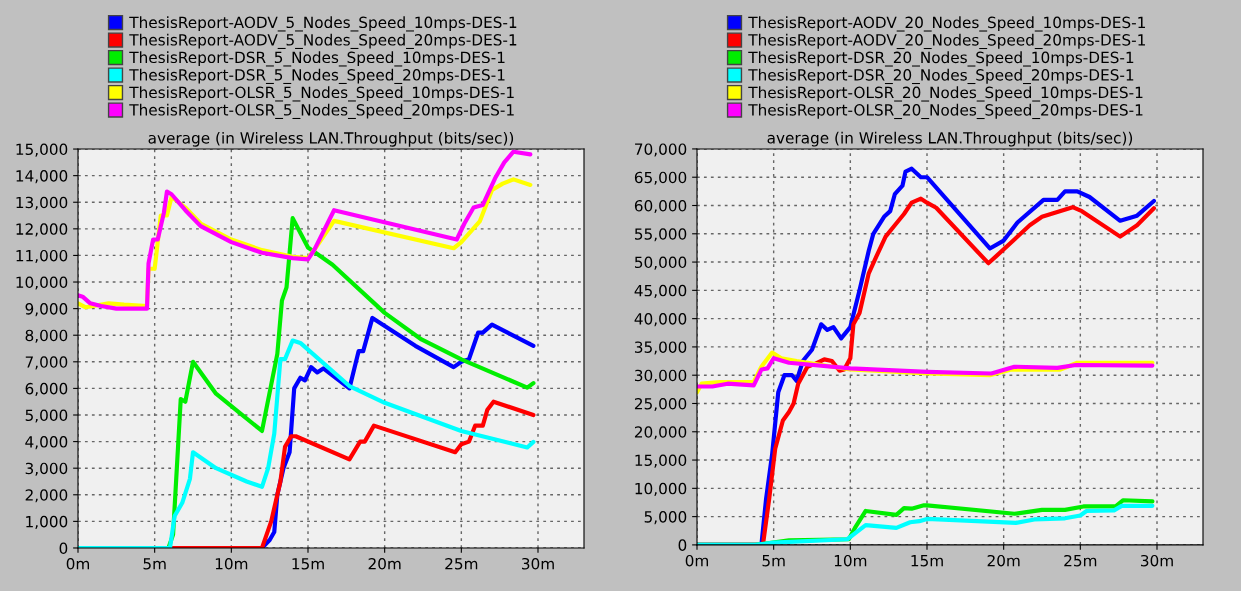  Describe the element at coordinates (323, 41) in the screenshot. I see `legend-label: ThesisReport-AODV_5_Nodes_Speed_20mps-DES-1` at that location.